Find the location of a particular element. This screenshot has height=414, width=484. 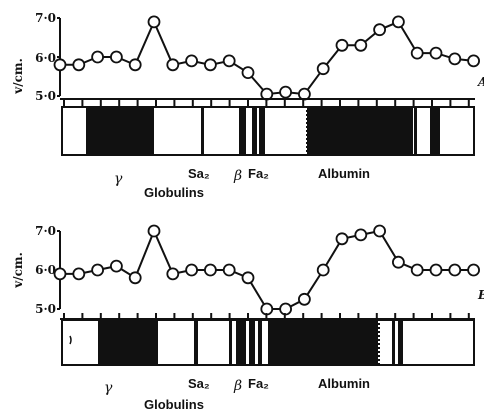

panel-b-band-a2 is located at coordinates (400, 342).